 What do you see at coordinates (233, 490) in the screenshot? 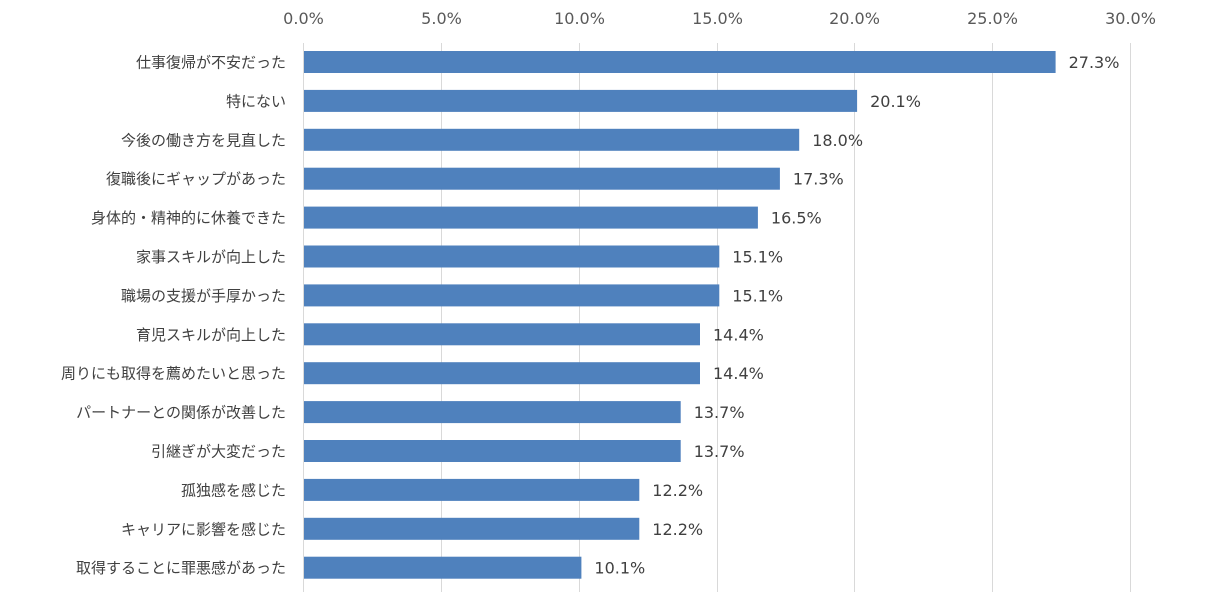
I see `category-label: 孤独感を感じた` at bounding box center [233, 490].